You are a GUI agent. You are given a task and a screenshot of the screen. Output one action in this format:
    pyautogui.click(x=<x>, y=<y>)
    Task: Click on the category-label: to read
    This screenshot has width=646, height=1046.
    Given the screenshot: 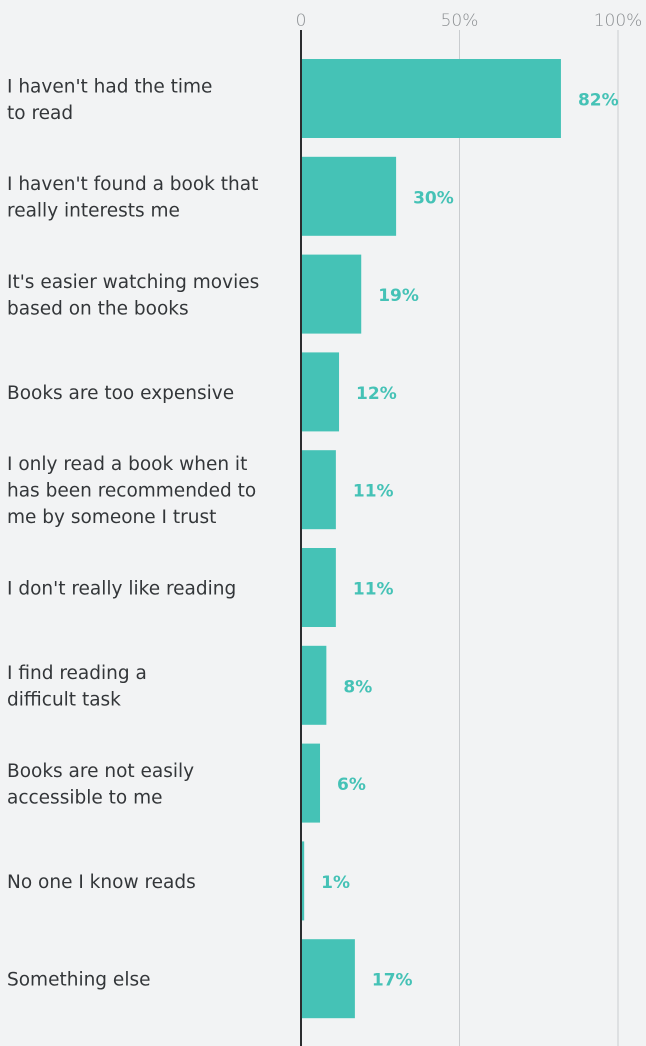 What is the action you would take?
    pyautogui.click(x=40, y=113)
    